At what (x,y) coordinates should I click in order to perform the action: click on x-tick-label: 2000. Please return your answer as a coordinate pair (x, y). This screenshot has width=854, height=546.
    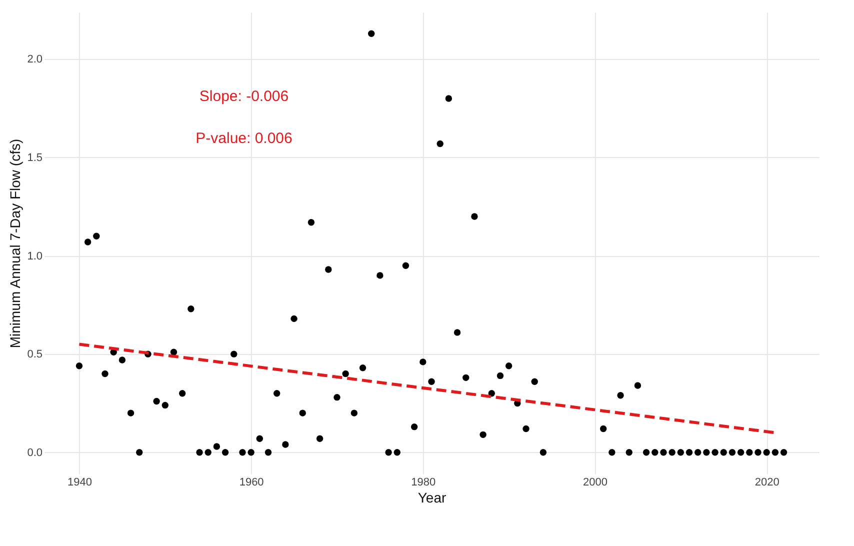
    Looking at the image, I should click on (595, 482).